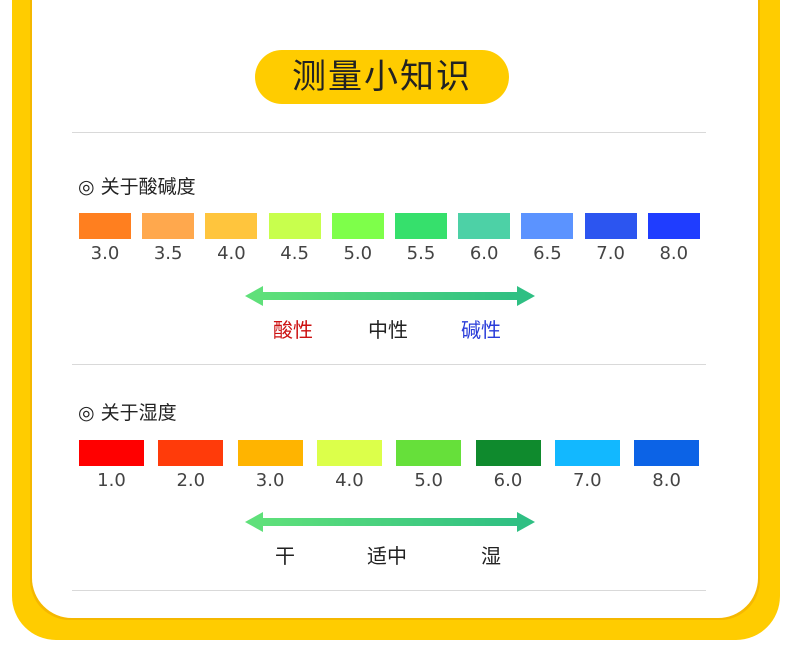  I want to click on swatch-value-label: 2.0, so click(191, 480).